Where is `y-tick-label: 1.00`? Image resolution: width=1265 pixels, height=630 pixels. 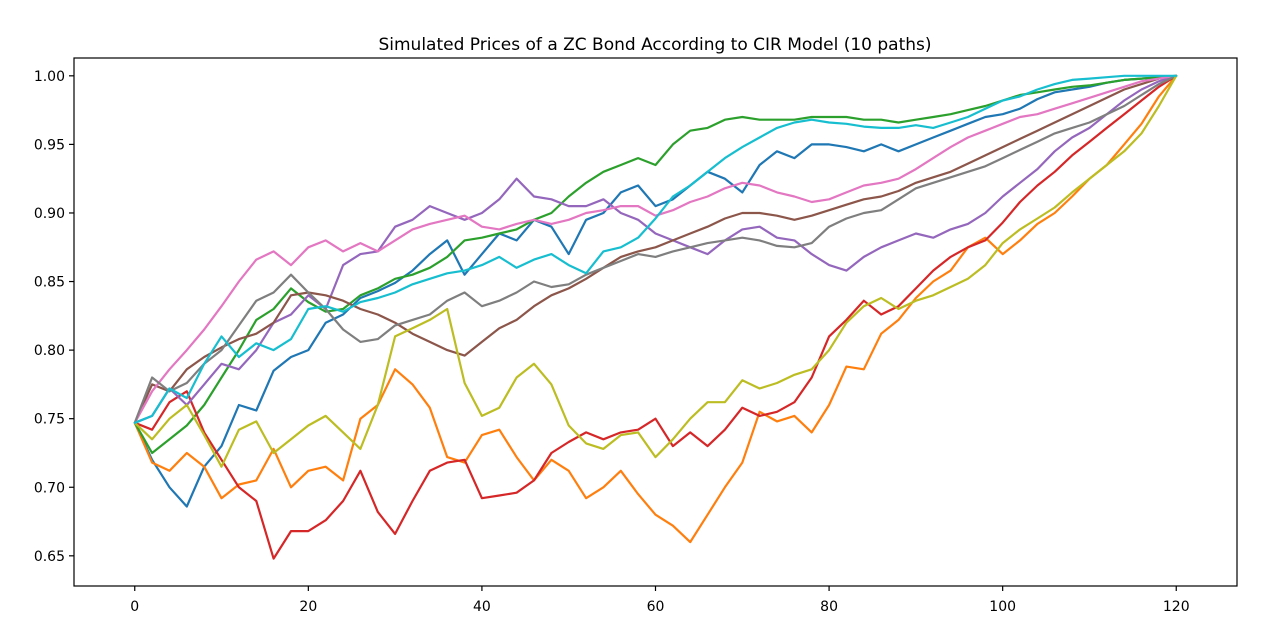
y-tick-label: 1.00 is located at coordinates (49, 77).